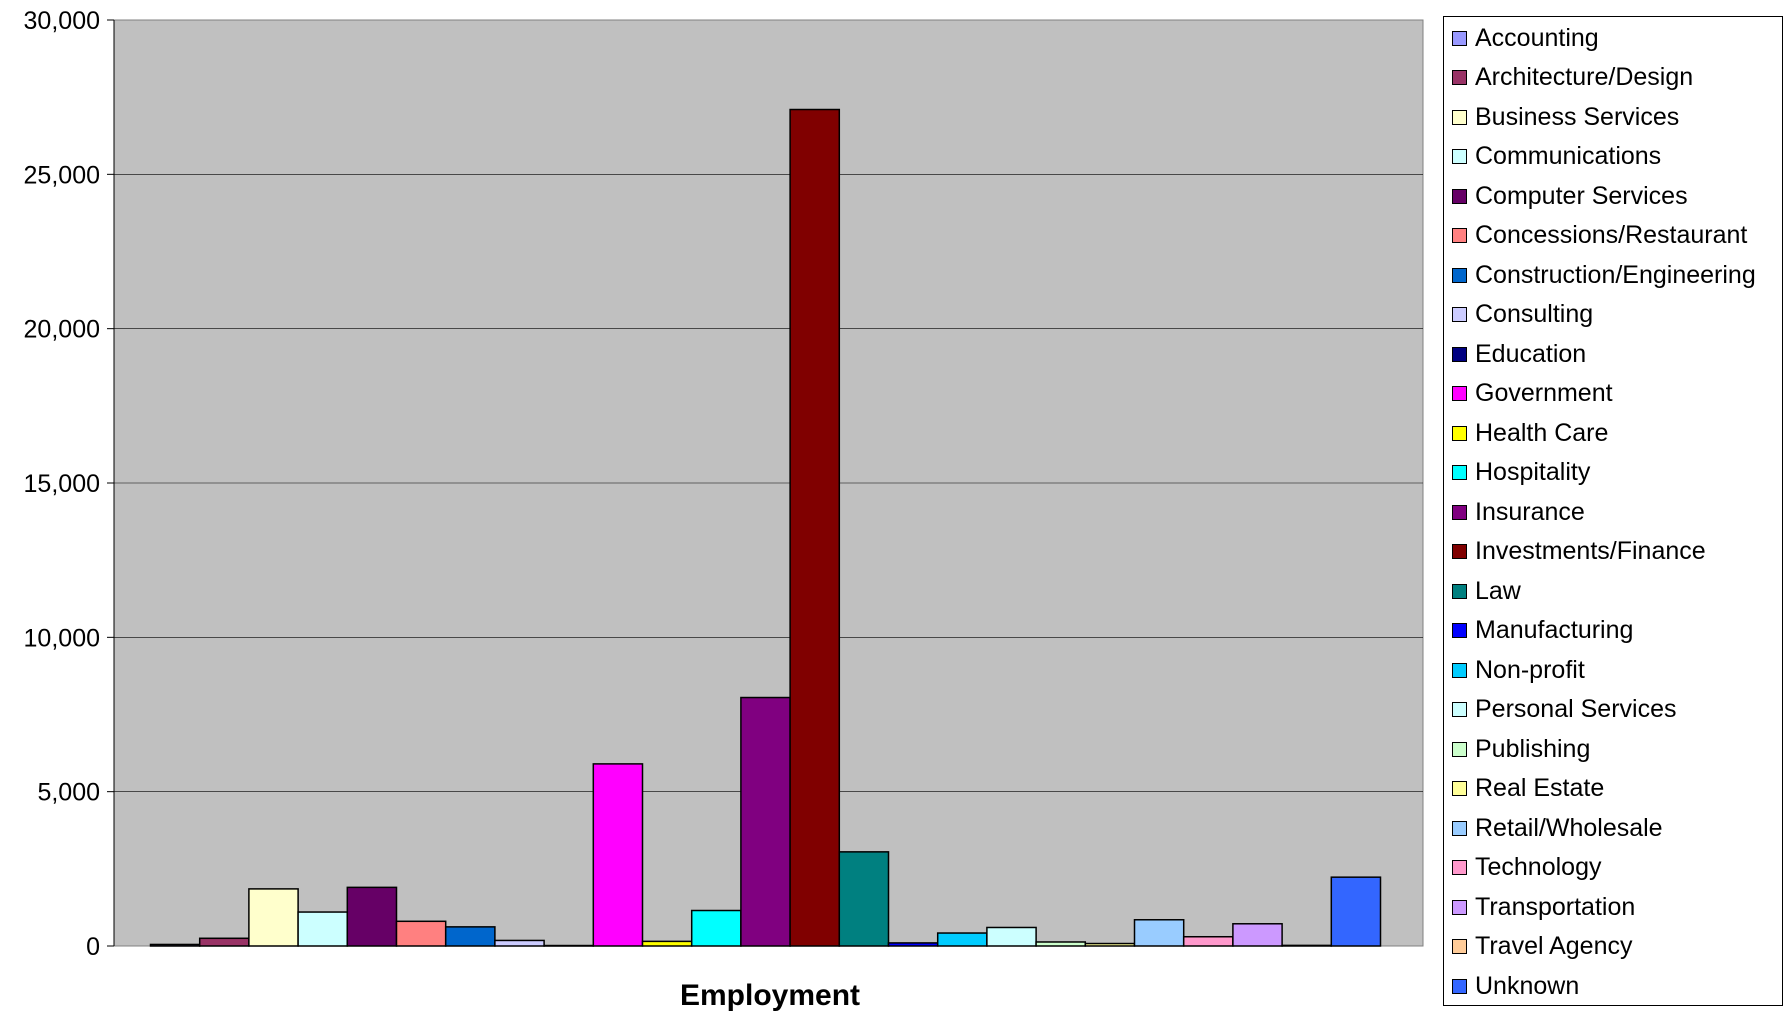 This screenshot has width=1789, height=1012. Describe the element at coordinates (1011, 936) in the screenshot. I see `bar-personal-services` at that location.